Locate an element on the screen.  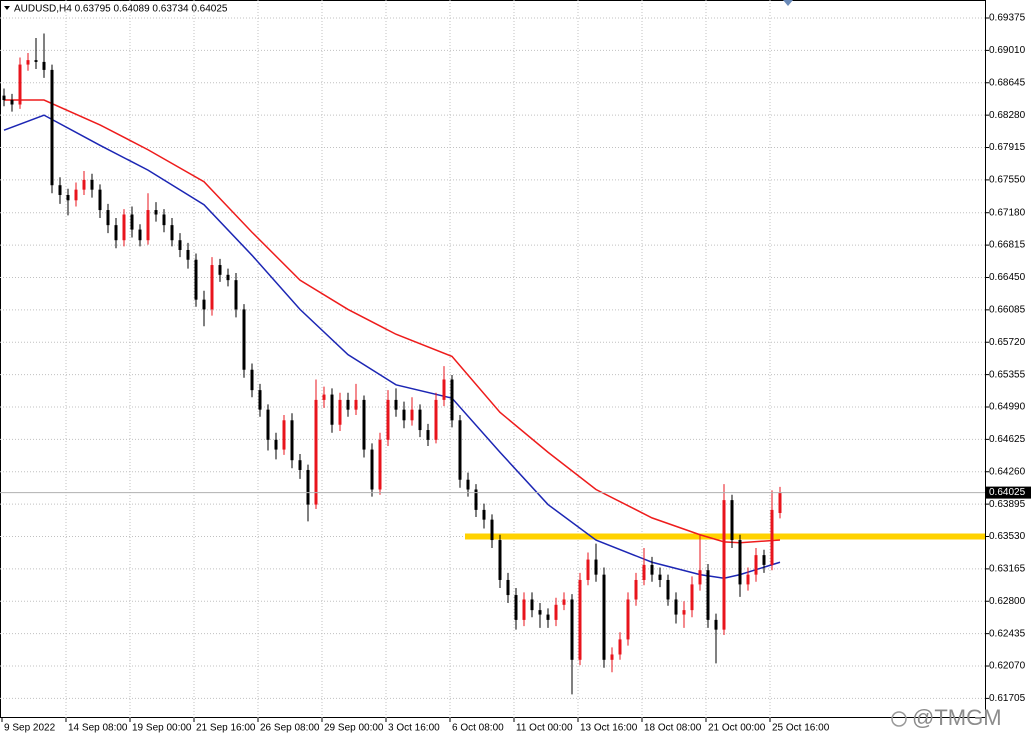
y-tick-label: 0.65355 is located at coordinates (1007, 374).